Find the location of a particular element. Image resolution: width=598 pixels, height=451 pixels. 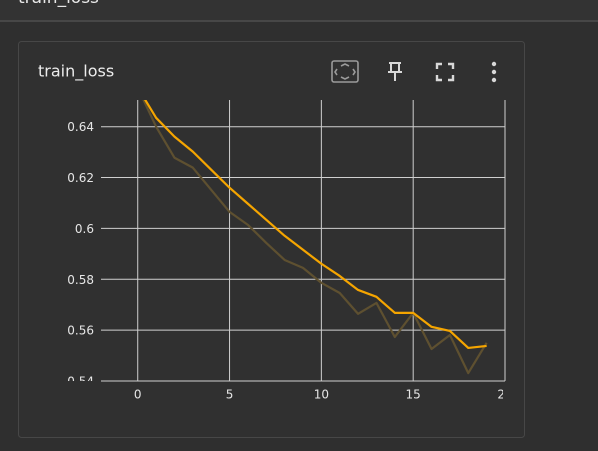

x-tick-label: 15 is located at coordinates (413, 395).